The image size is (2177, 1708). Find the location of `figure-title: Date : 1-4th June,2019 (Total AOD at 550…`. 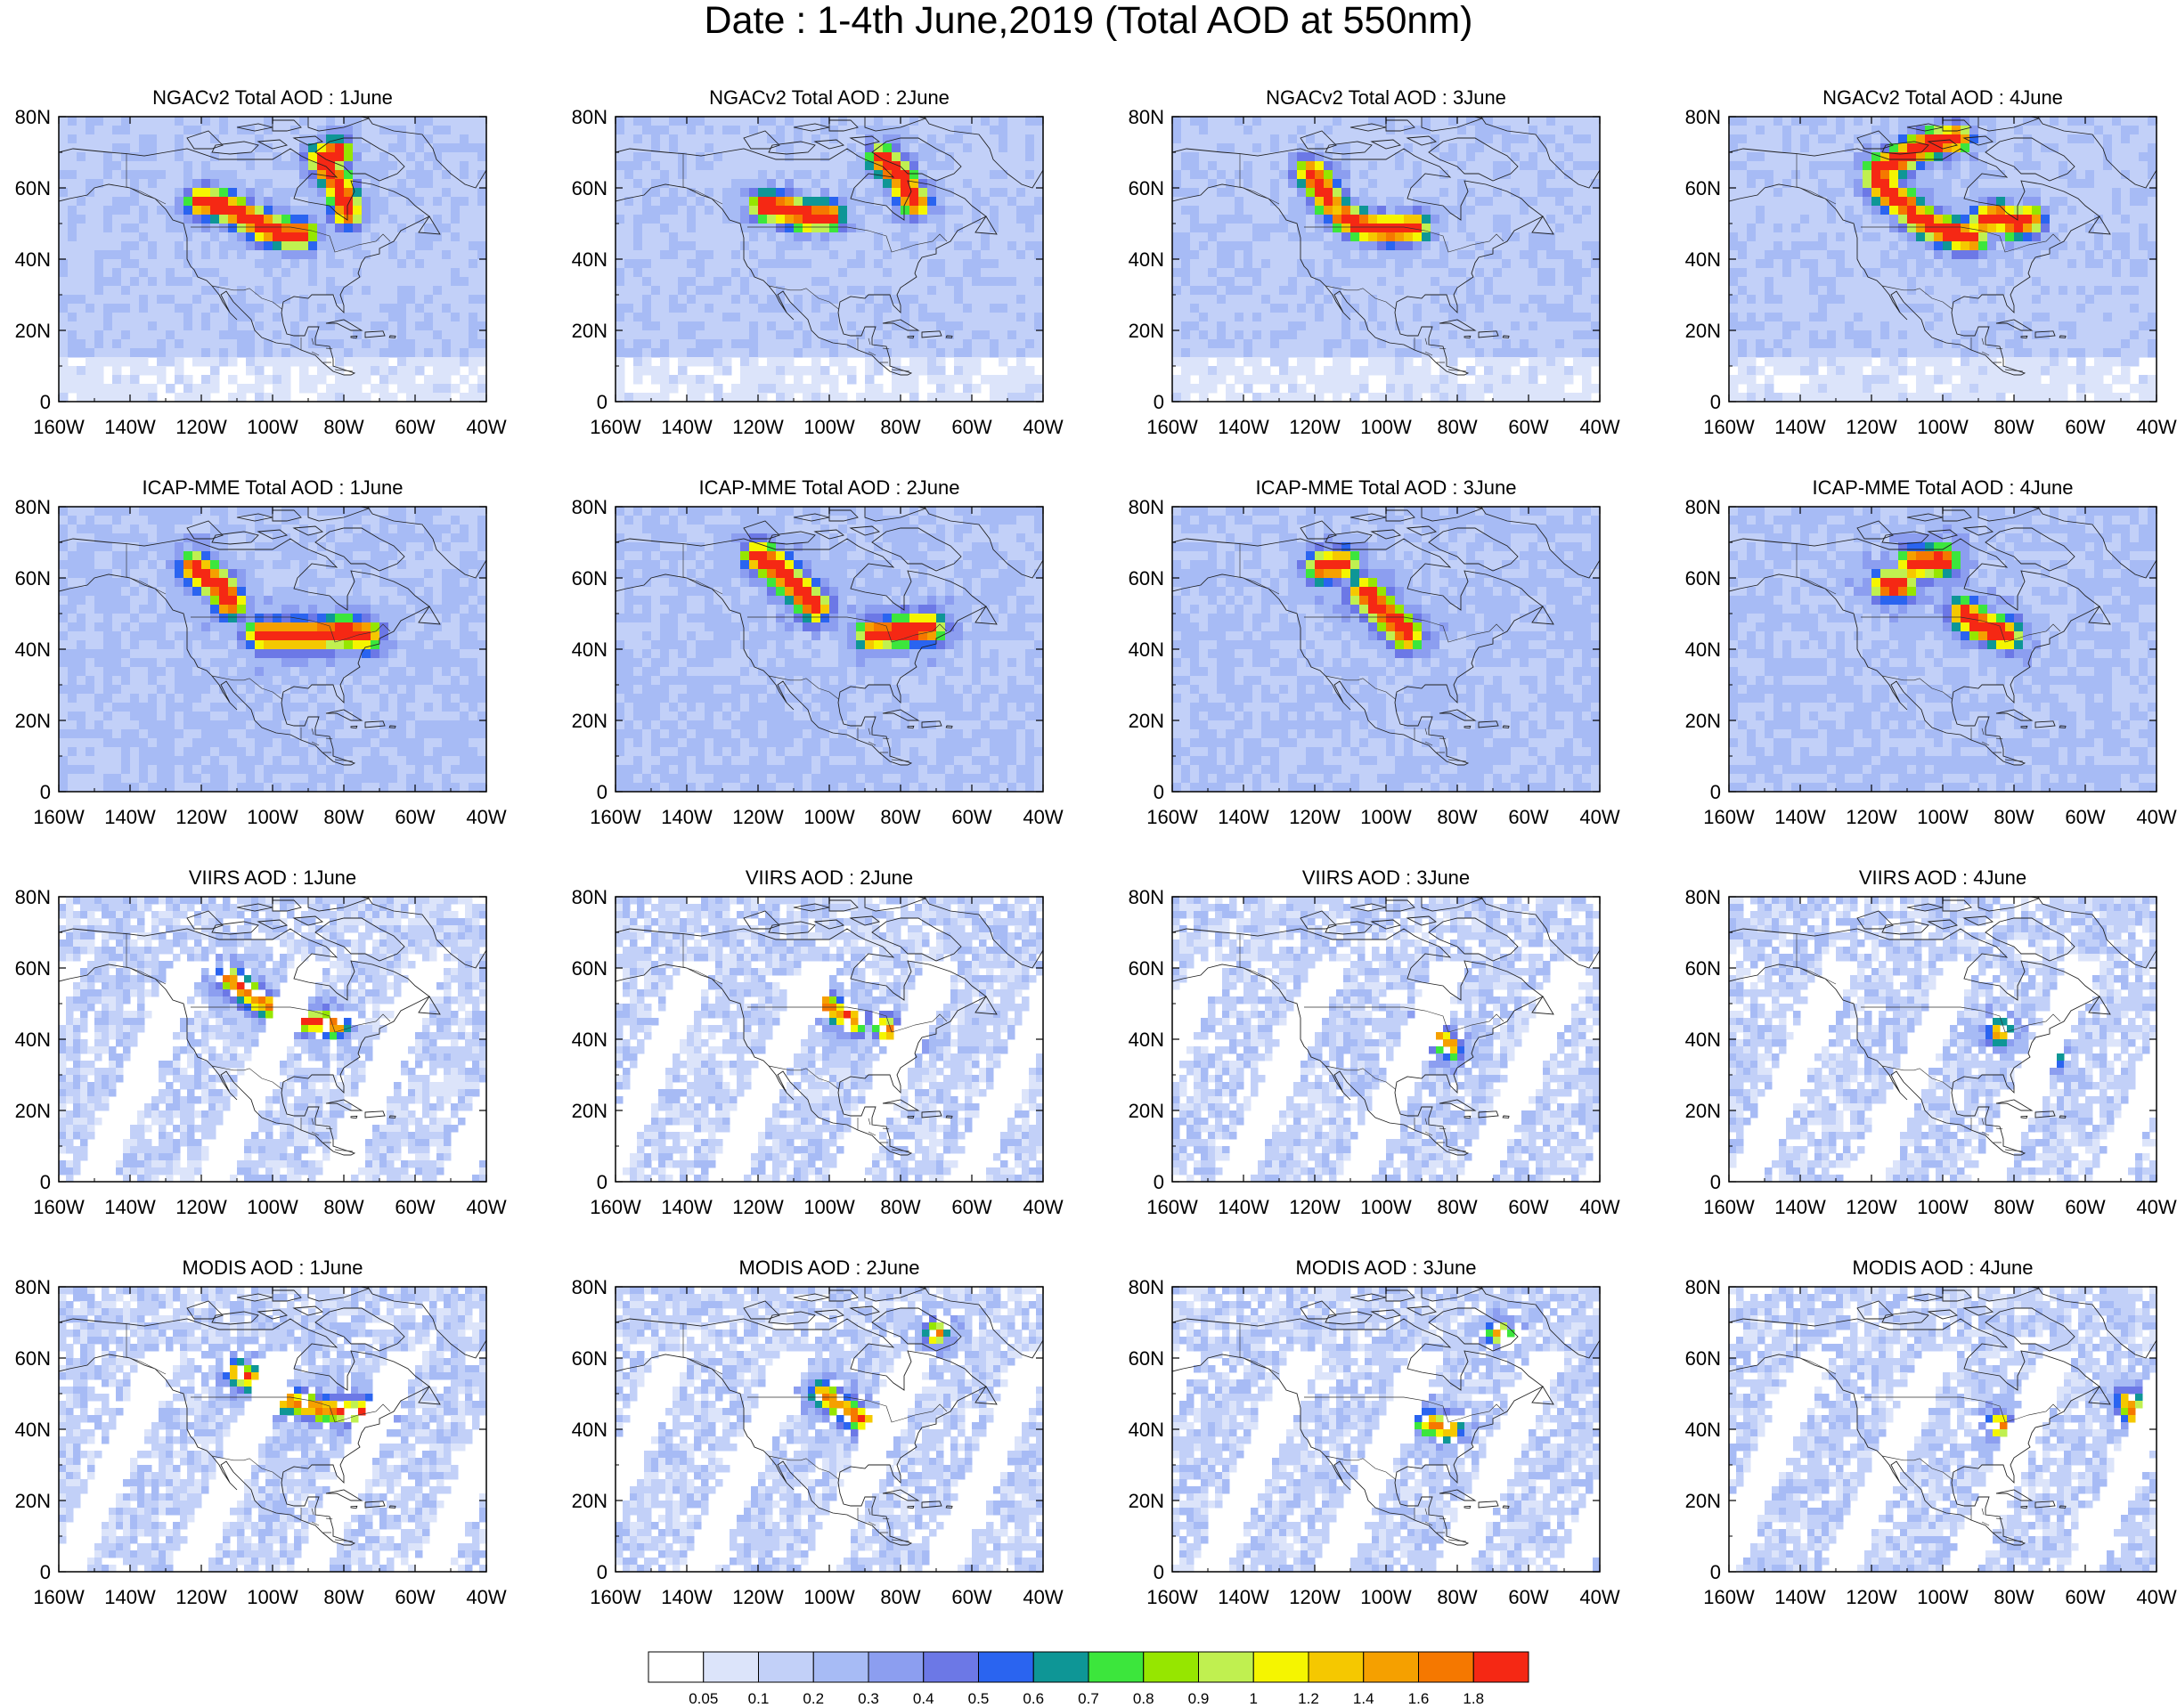

figure-title: Date : 1-4th June,2019 (Total AOD at 550… is located at coordinates (1088, 20).